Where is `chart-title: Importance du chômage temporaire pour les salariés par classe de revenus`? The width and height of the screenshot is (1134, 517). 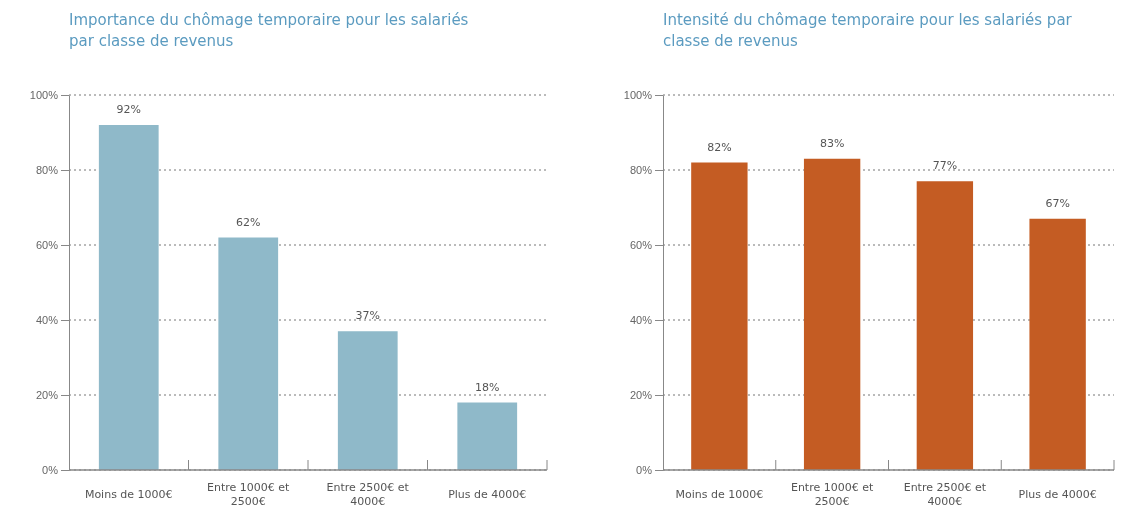 chart-title: Importance du chômage temporaire pour les salariés par classe de revenus is located at coordinates (269, 30).